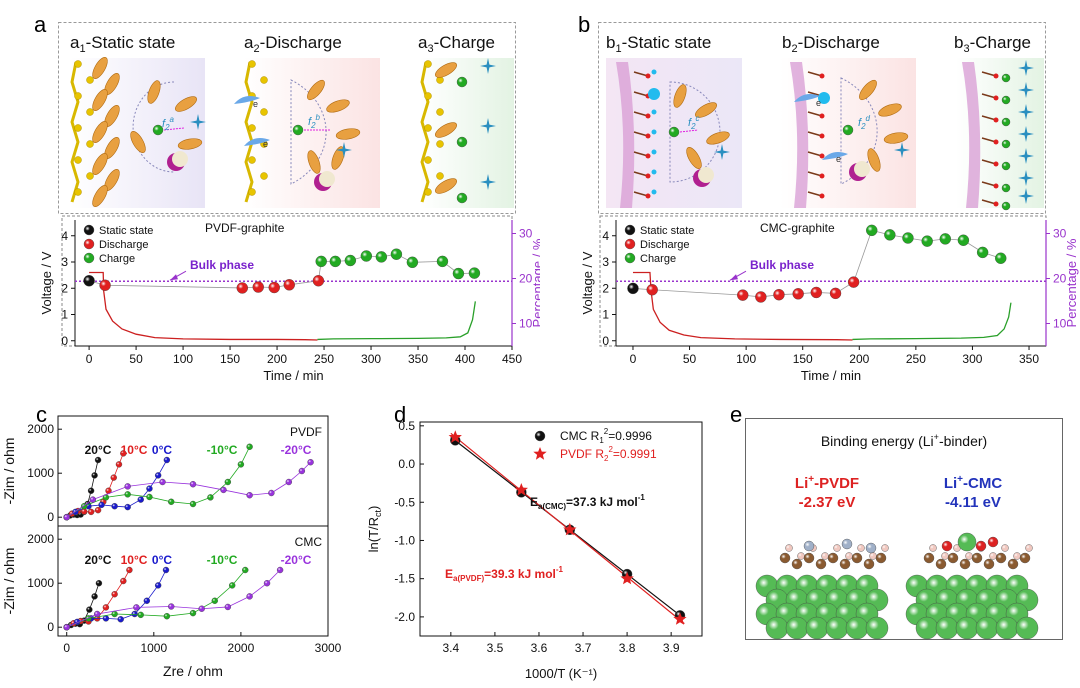  Describe the element at coordinates (247, 100) in the screenshot. I see `electron-icon` at that location.